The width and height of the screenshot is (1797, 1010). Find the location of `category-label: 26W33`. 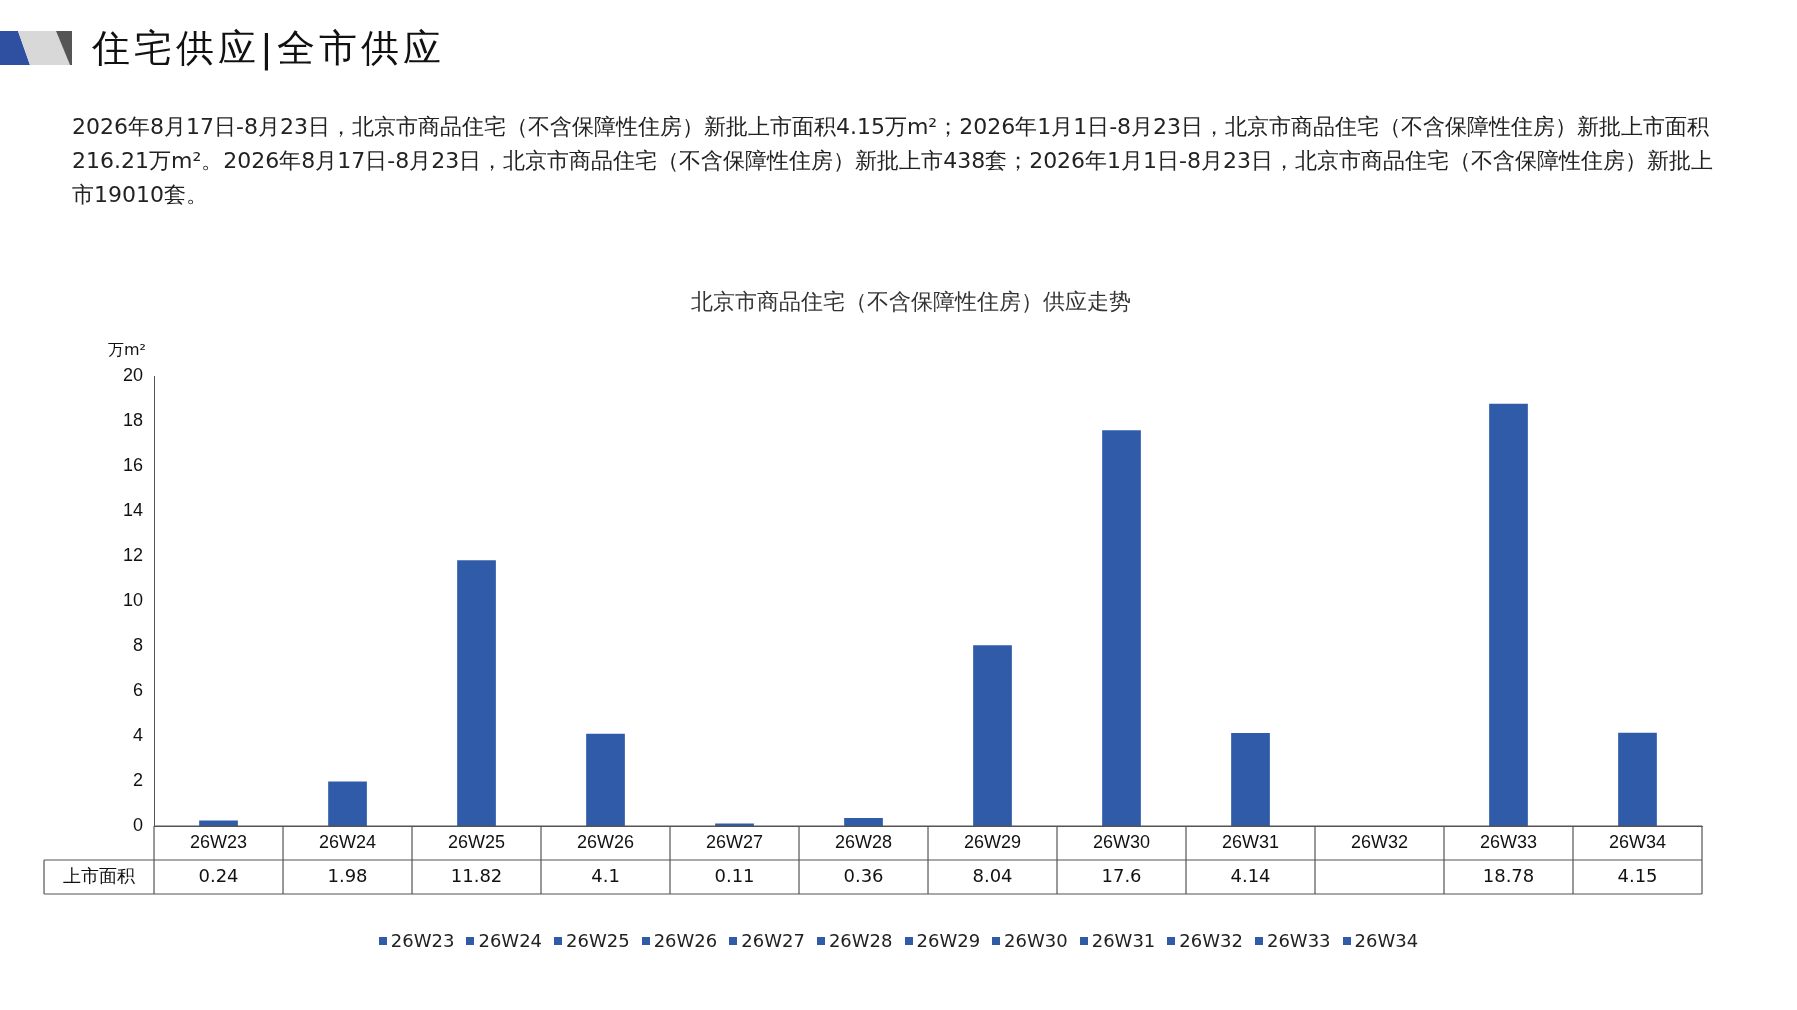

category-label: 26W33 is located at coordinates (1298, 940).